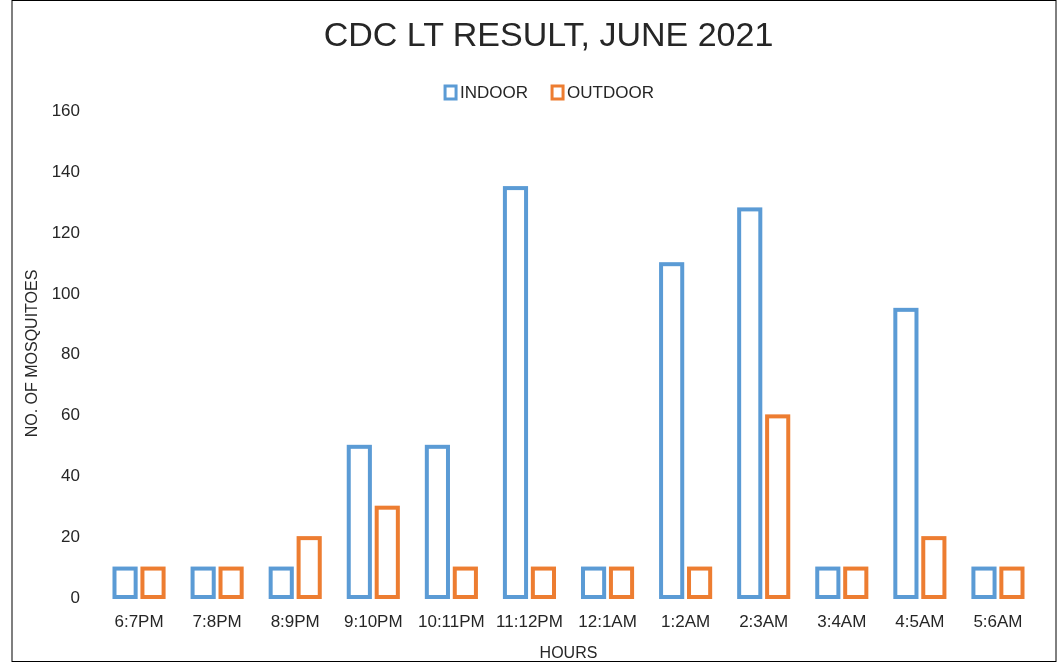 This screenshot has width=1057, height=662. What do you see at coordinates (373, 622) in the screenshot?
I see `x-tick-label: 9:10PM` at bounding box center [373, 622].